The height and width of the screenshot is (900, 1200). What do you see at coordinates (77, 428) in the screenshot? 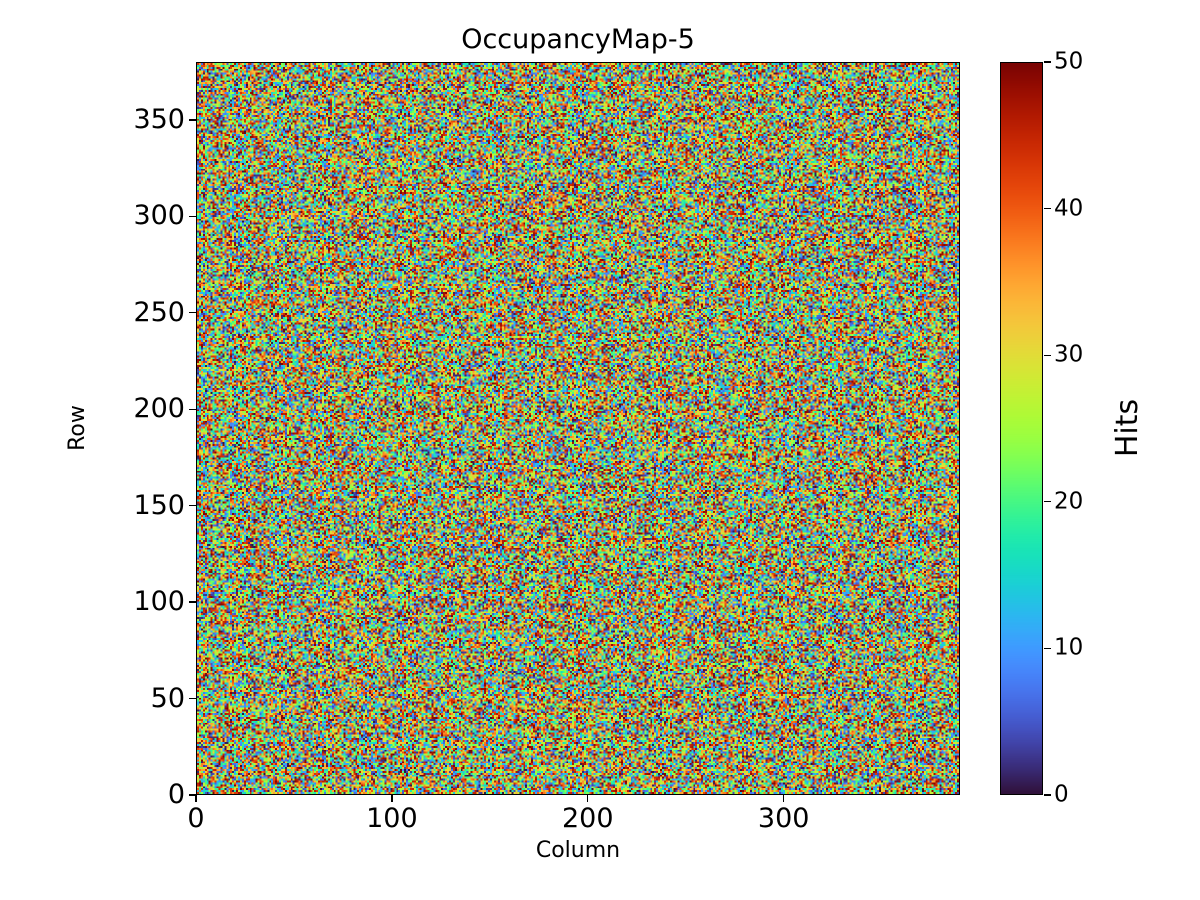
I see `y-axis-label: Row` at bounding box center [77, 428].